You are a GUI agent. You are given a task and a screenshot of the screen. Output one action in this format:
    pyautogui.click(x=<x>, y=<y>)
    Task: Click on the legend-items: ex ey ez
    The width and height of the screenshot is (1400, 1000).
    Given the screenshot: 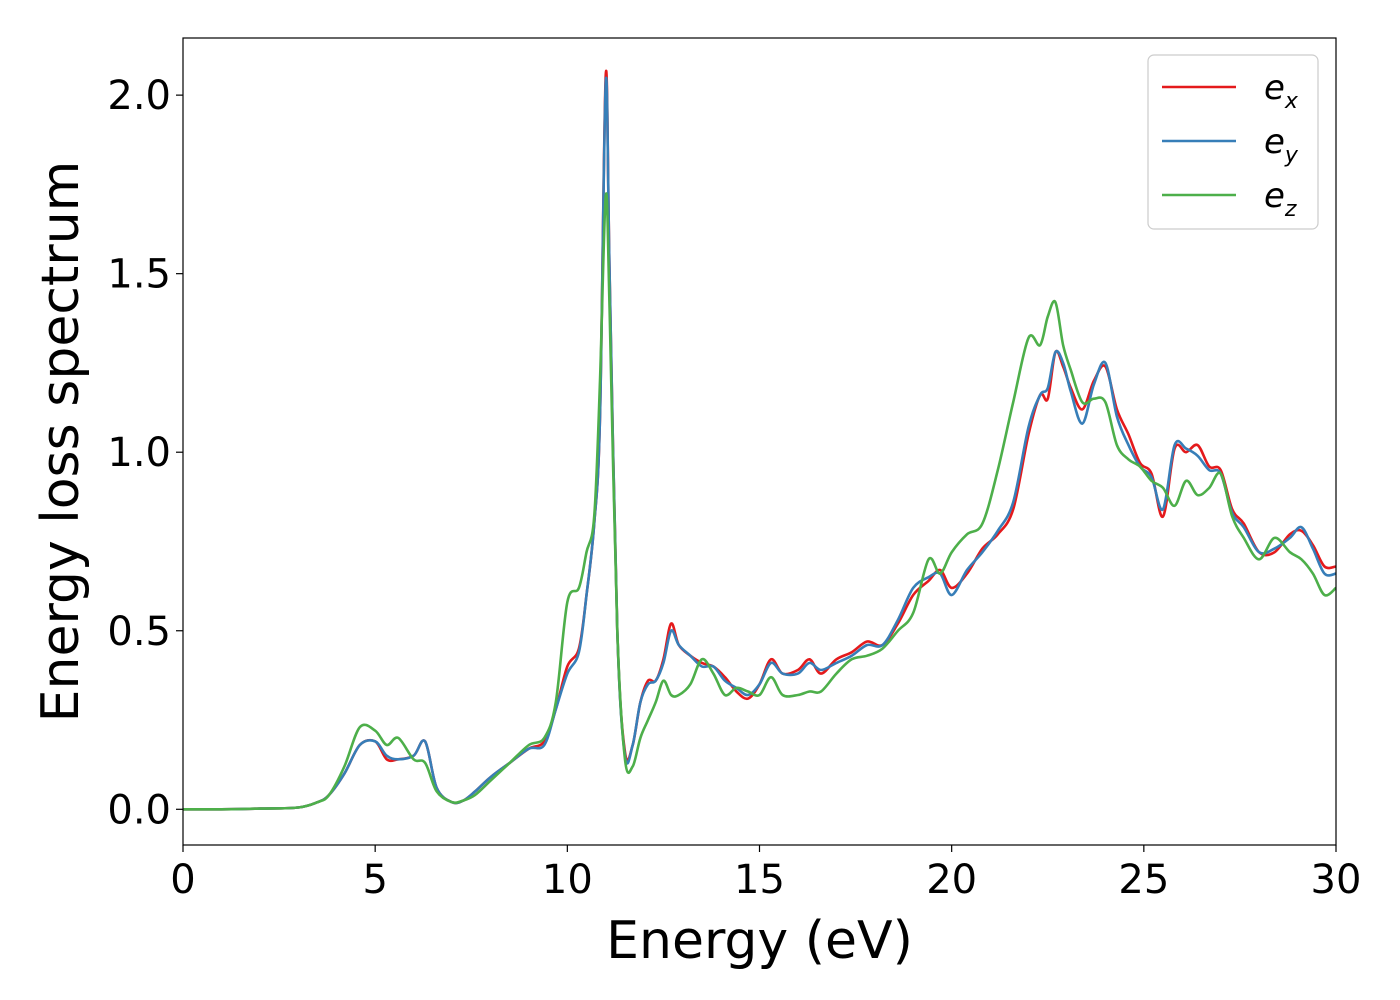 What is the action you would take?
    pyautogui.click(x=1230, y=145)
    